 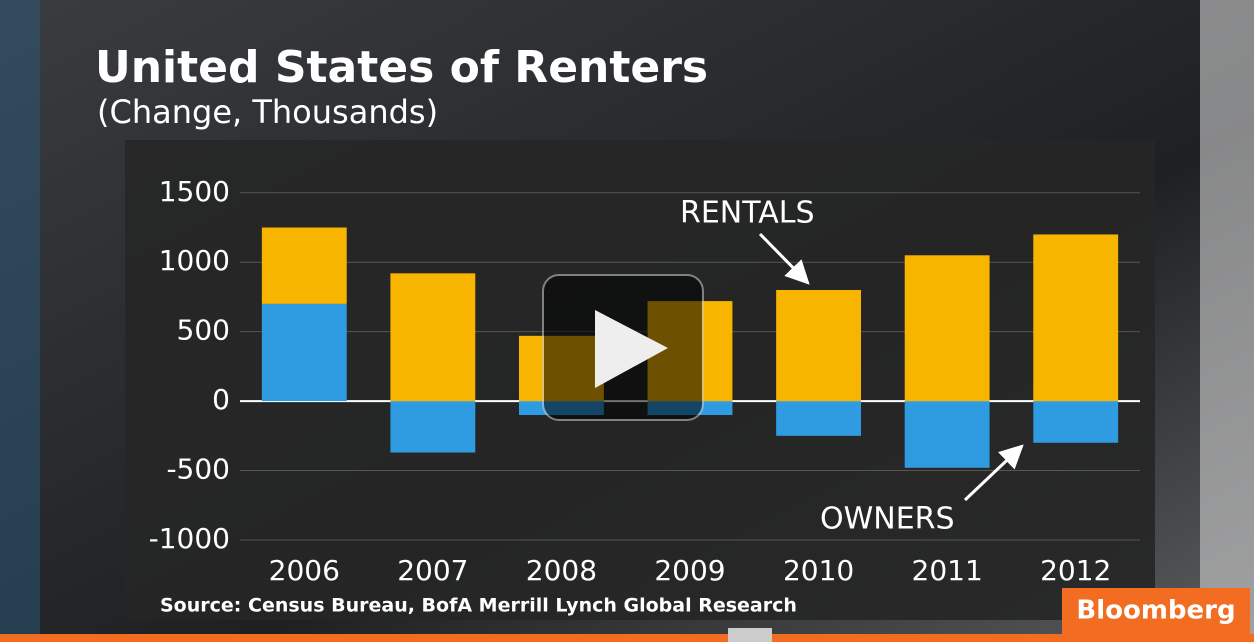 What do you see at coordinates (887, 519) in the screenshot?
I see `annotation: OWNERS` at bounding box center [887, 519].